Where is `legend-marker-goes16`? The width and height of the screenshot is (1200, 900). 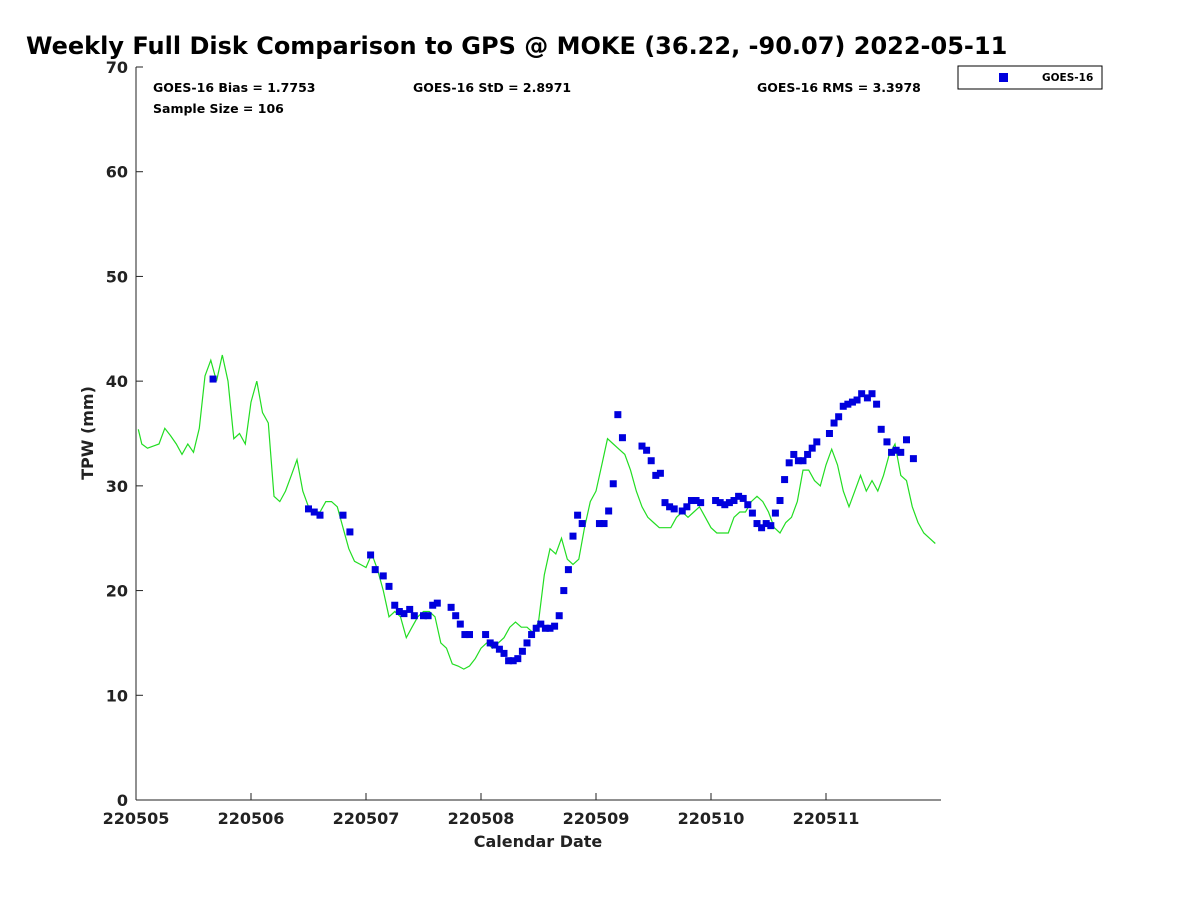 legend-marker-goes16 is located at coordinates (1003, 77).